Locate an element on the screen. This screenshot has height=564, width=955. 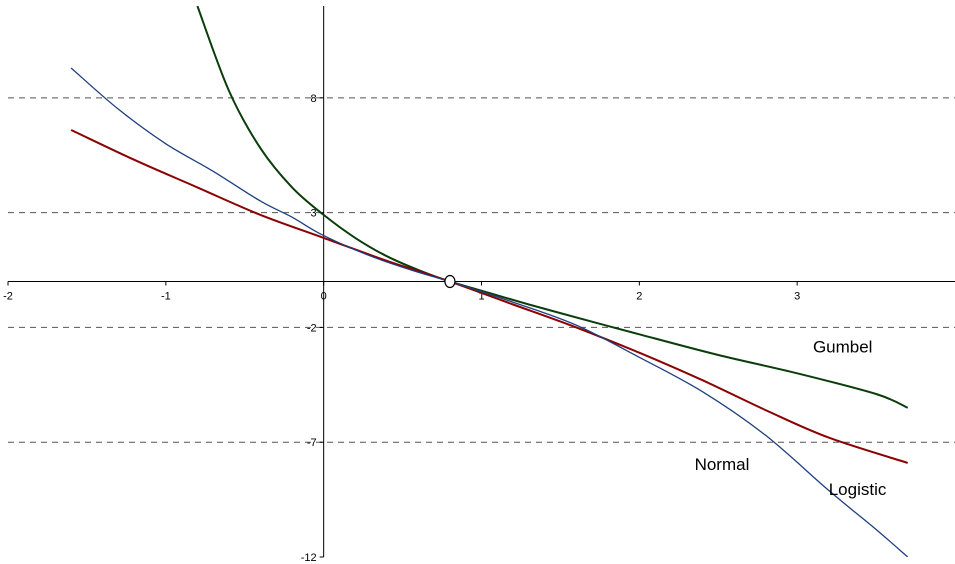
series-label-gumbel: Gumbel is located at coordinates (843, 347).